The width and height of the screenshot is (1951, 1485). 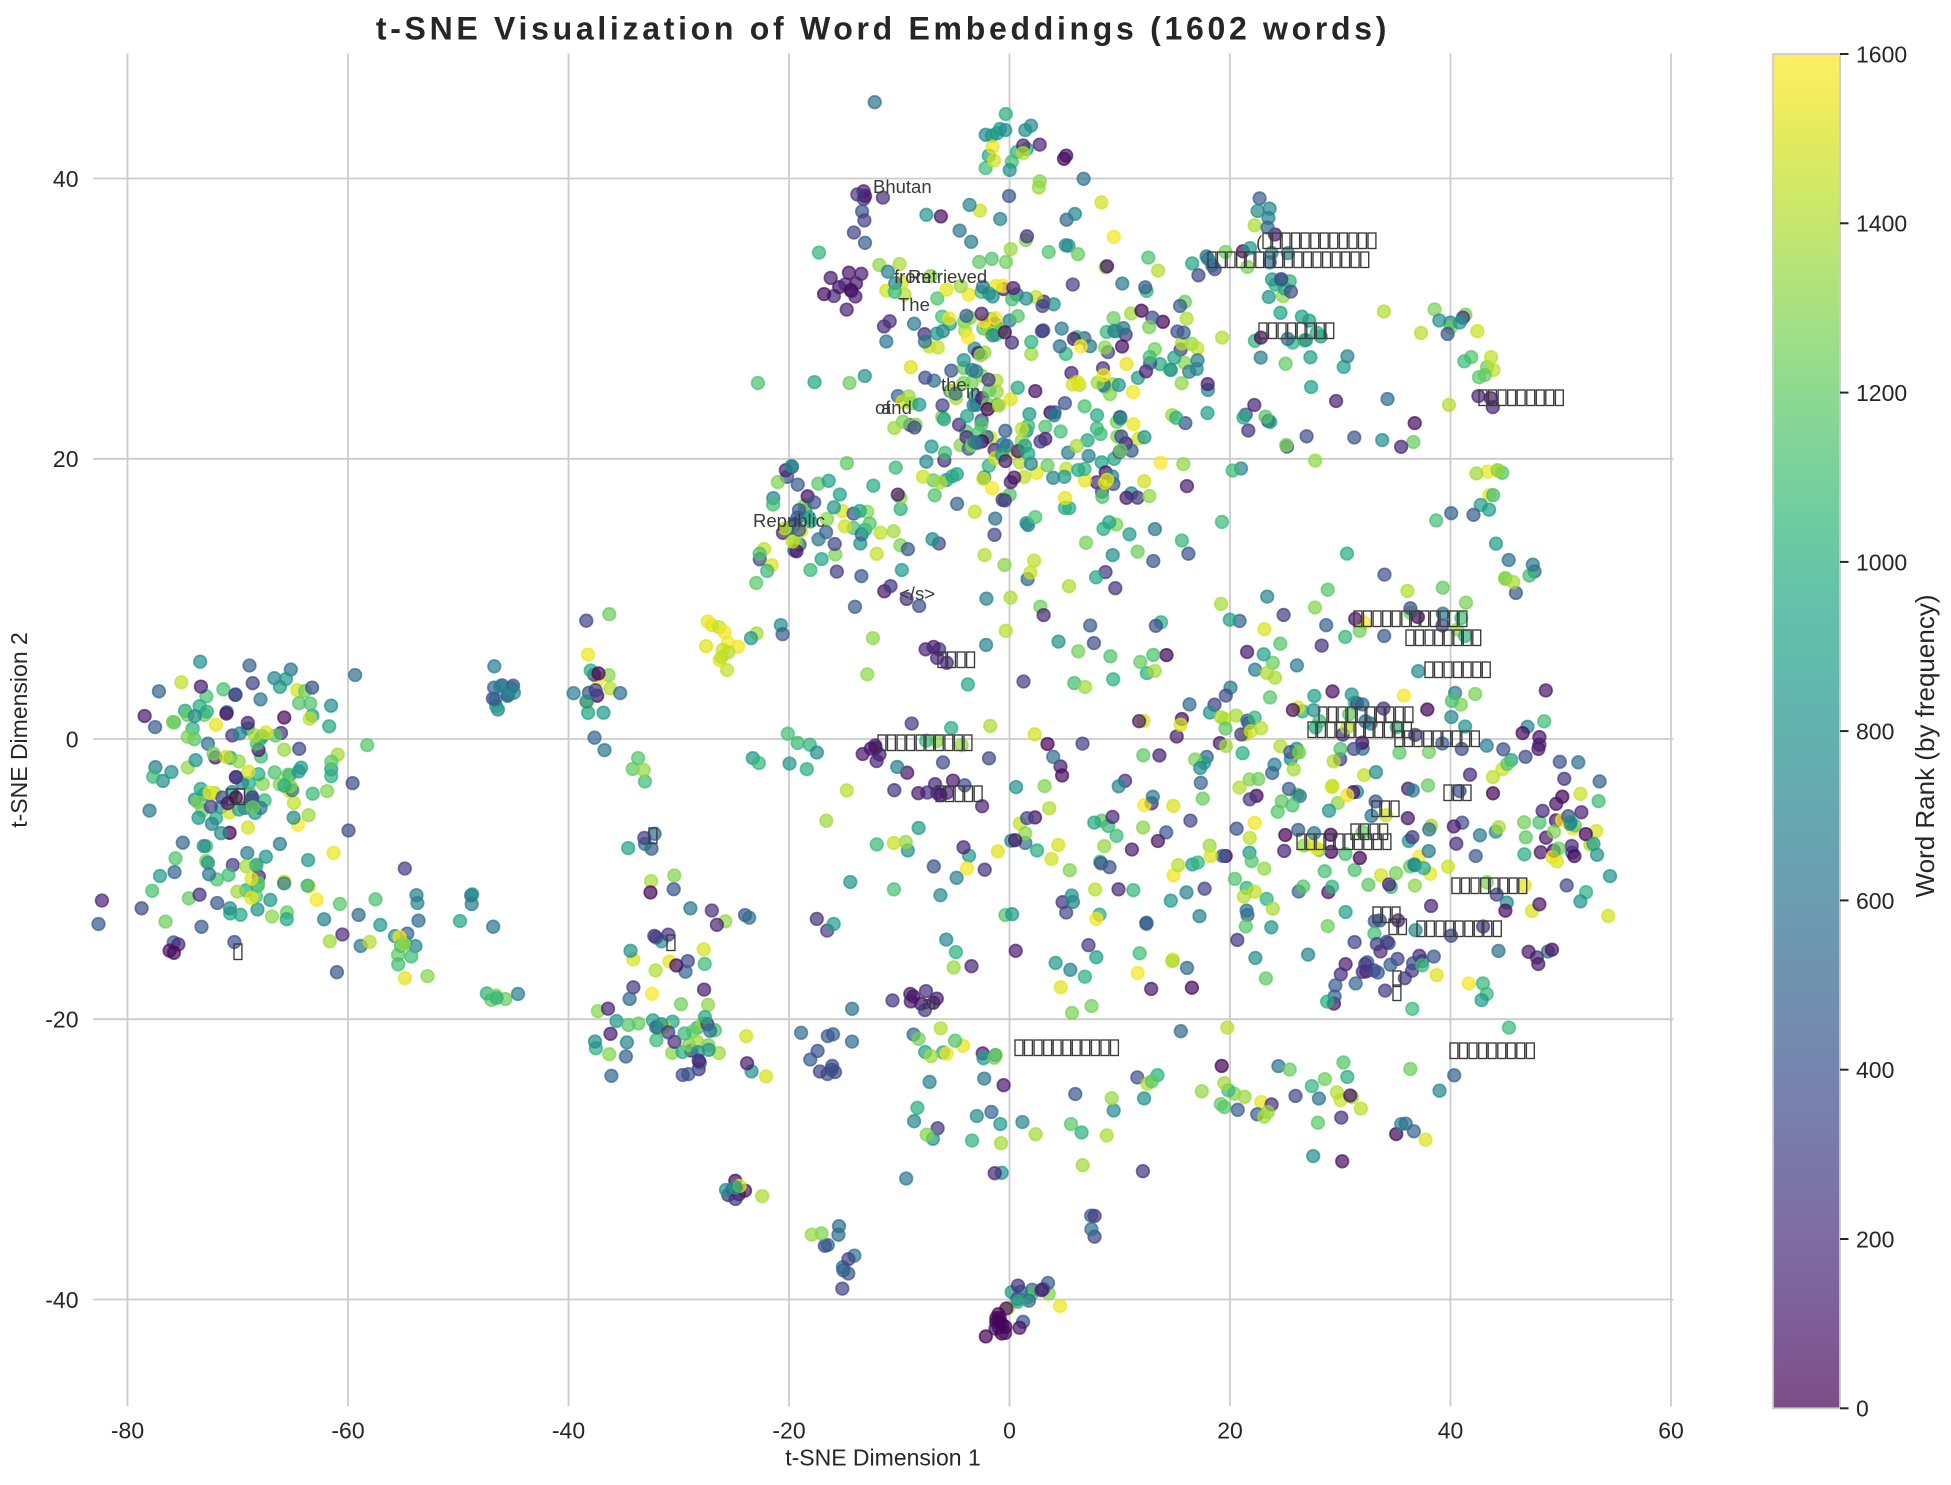 I want to click on svg-text: Bhutan, so click(x=902, y=186).